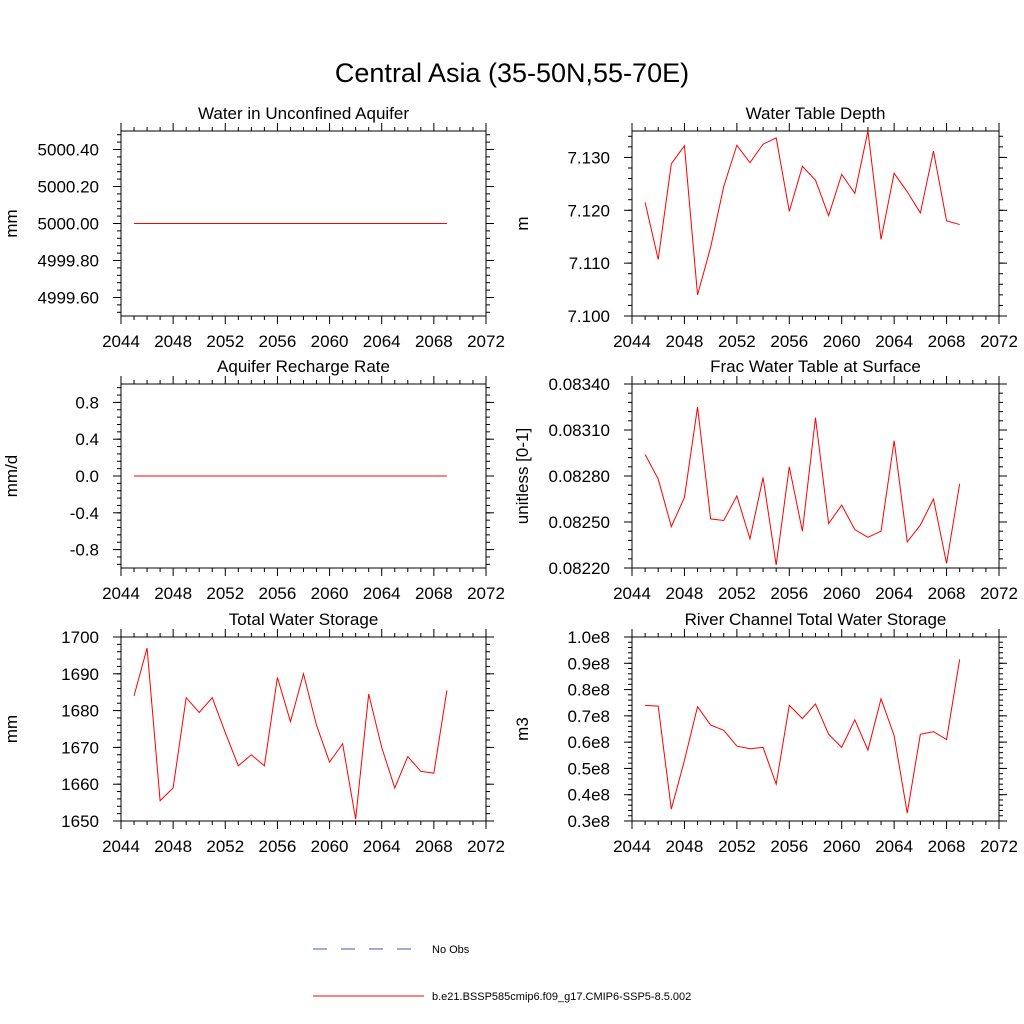 The image size is (1024, 1024). Describe the element at coordinates (84, 550) in the screenshot. I see `y-tick-label: -0.8` at that location.